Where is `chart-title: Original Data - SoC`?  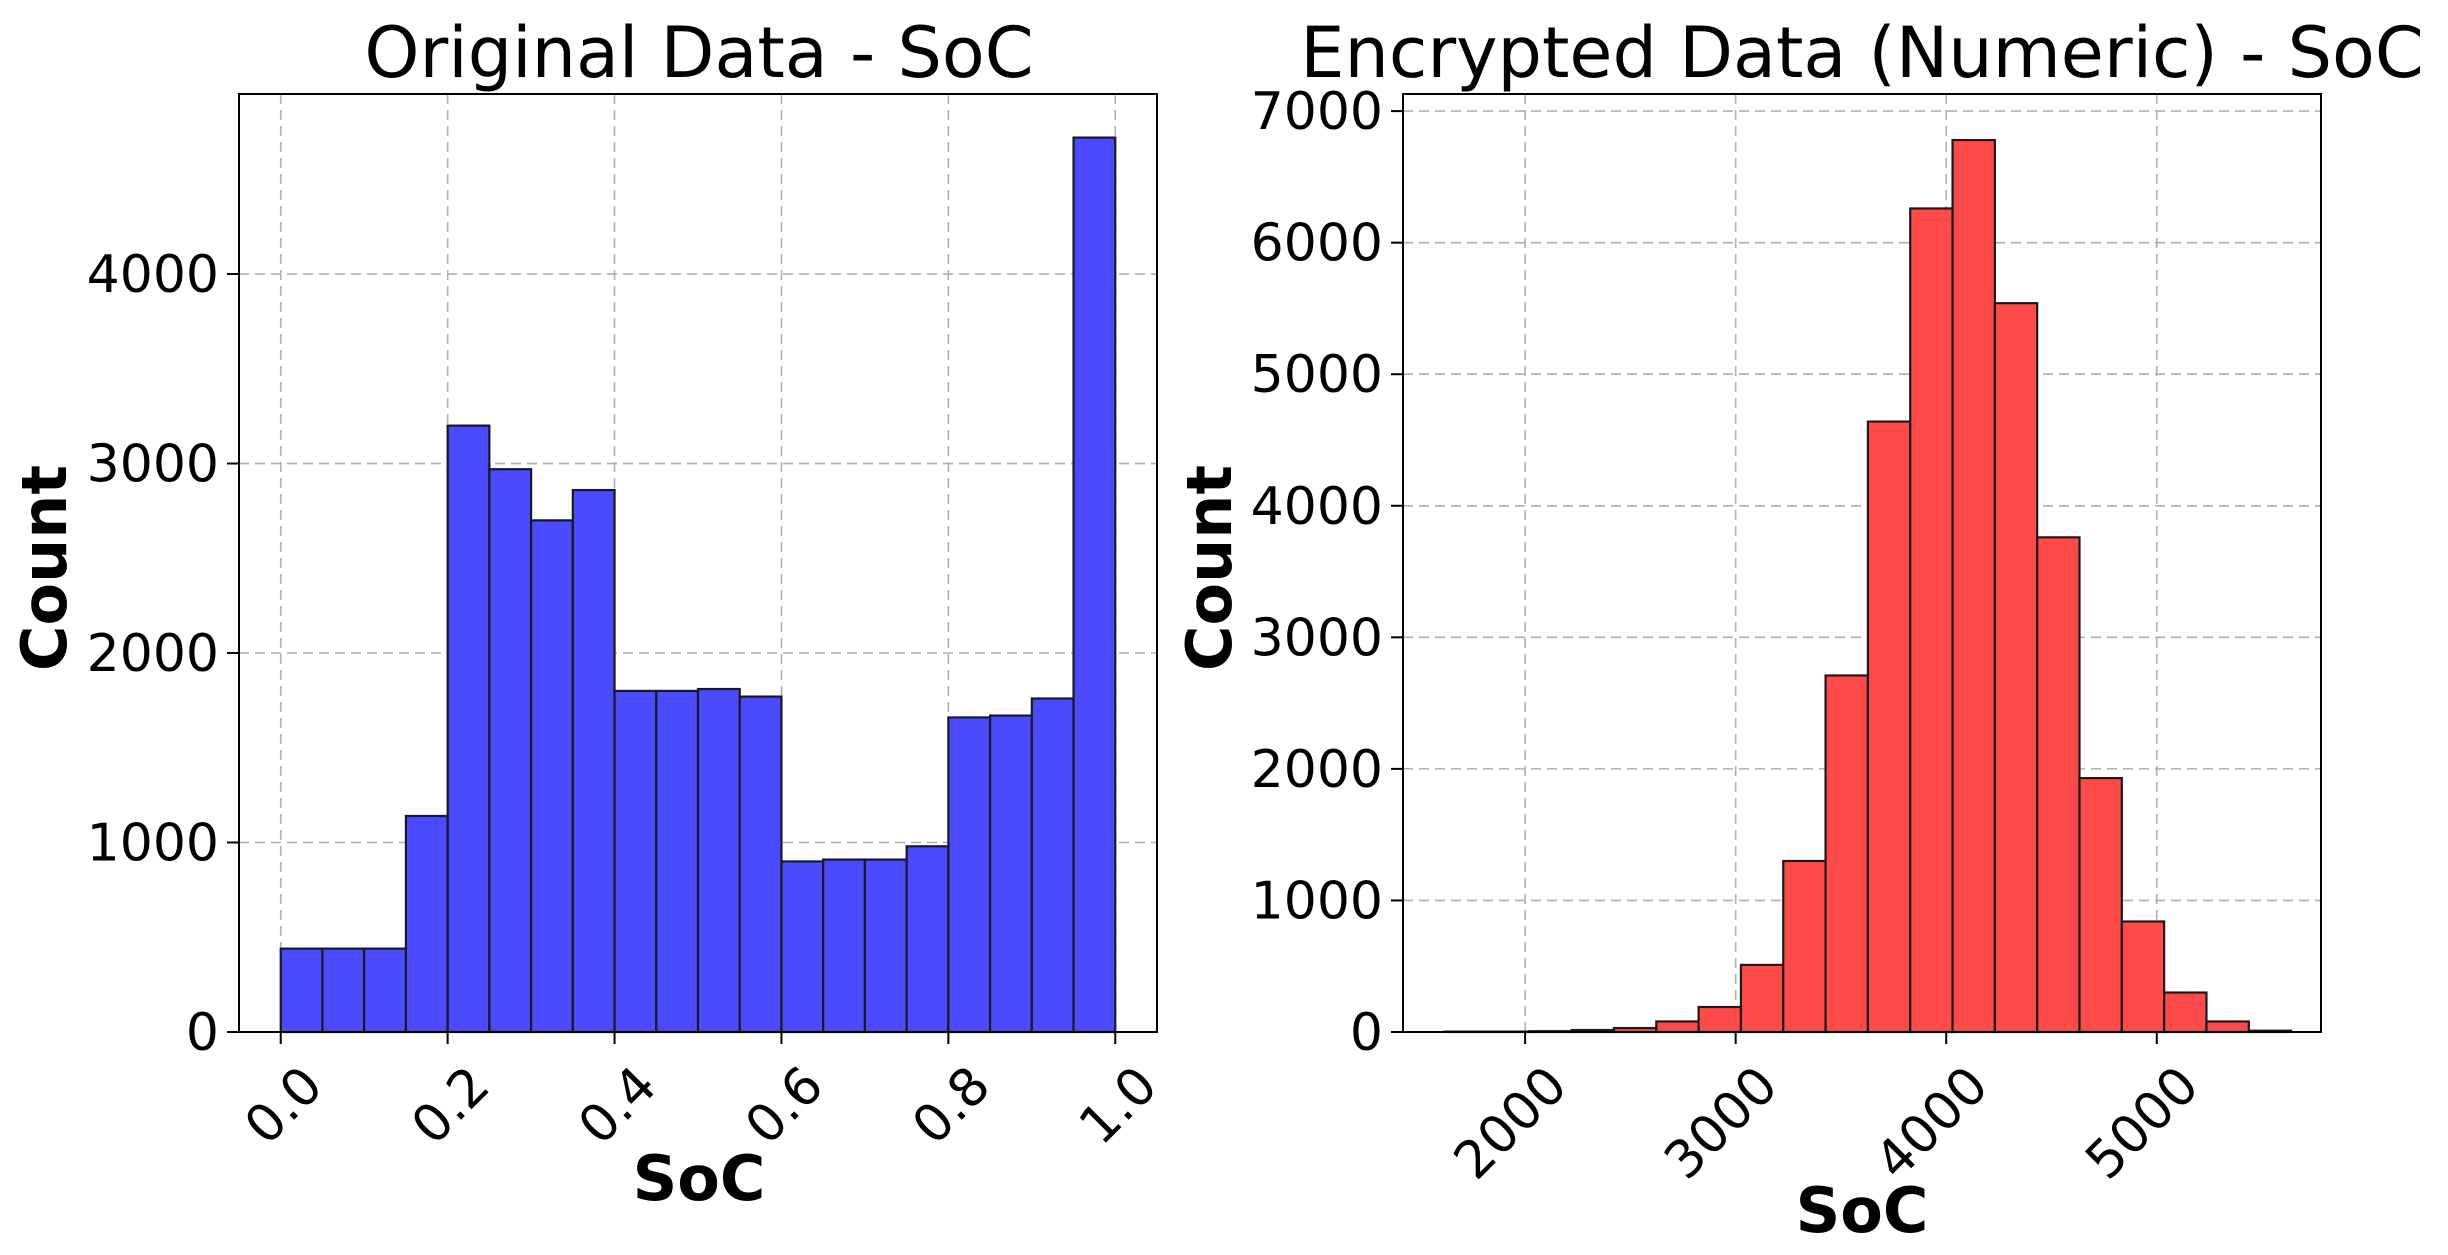 chart-title: Original Data - SoC is located at coordinates (698, 53).